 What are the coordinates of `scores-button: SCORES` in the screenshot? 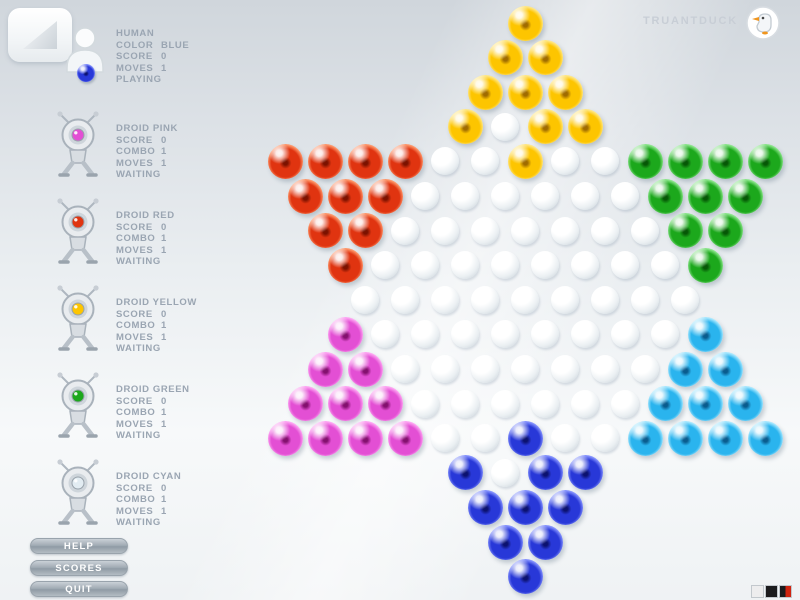 It's located at (79, 567).